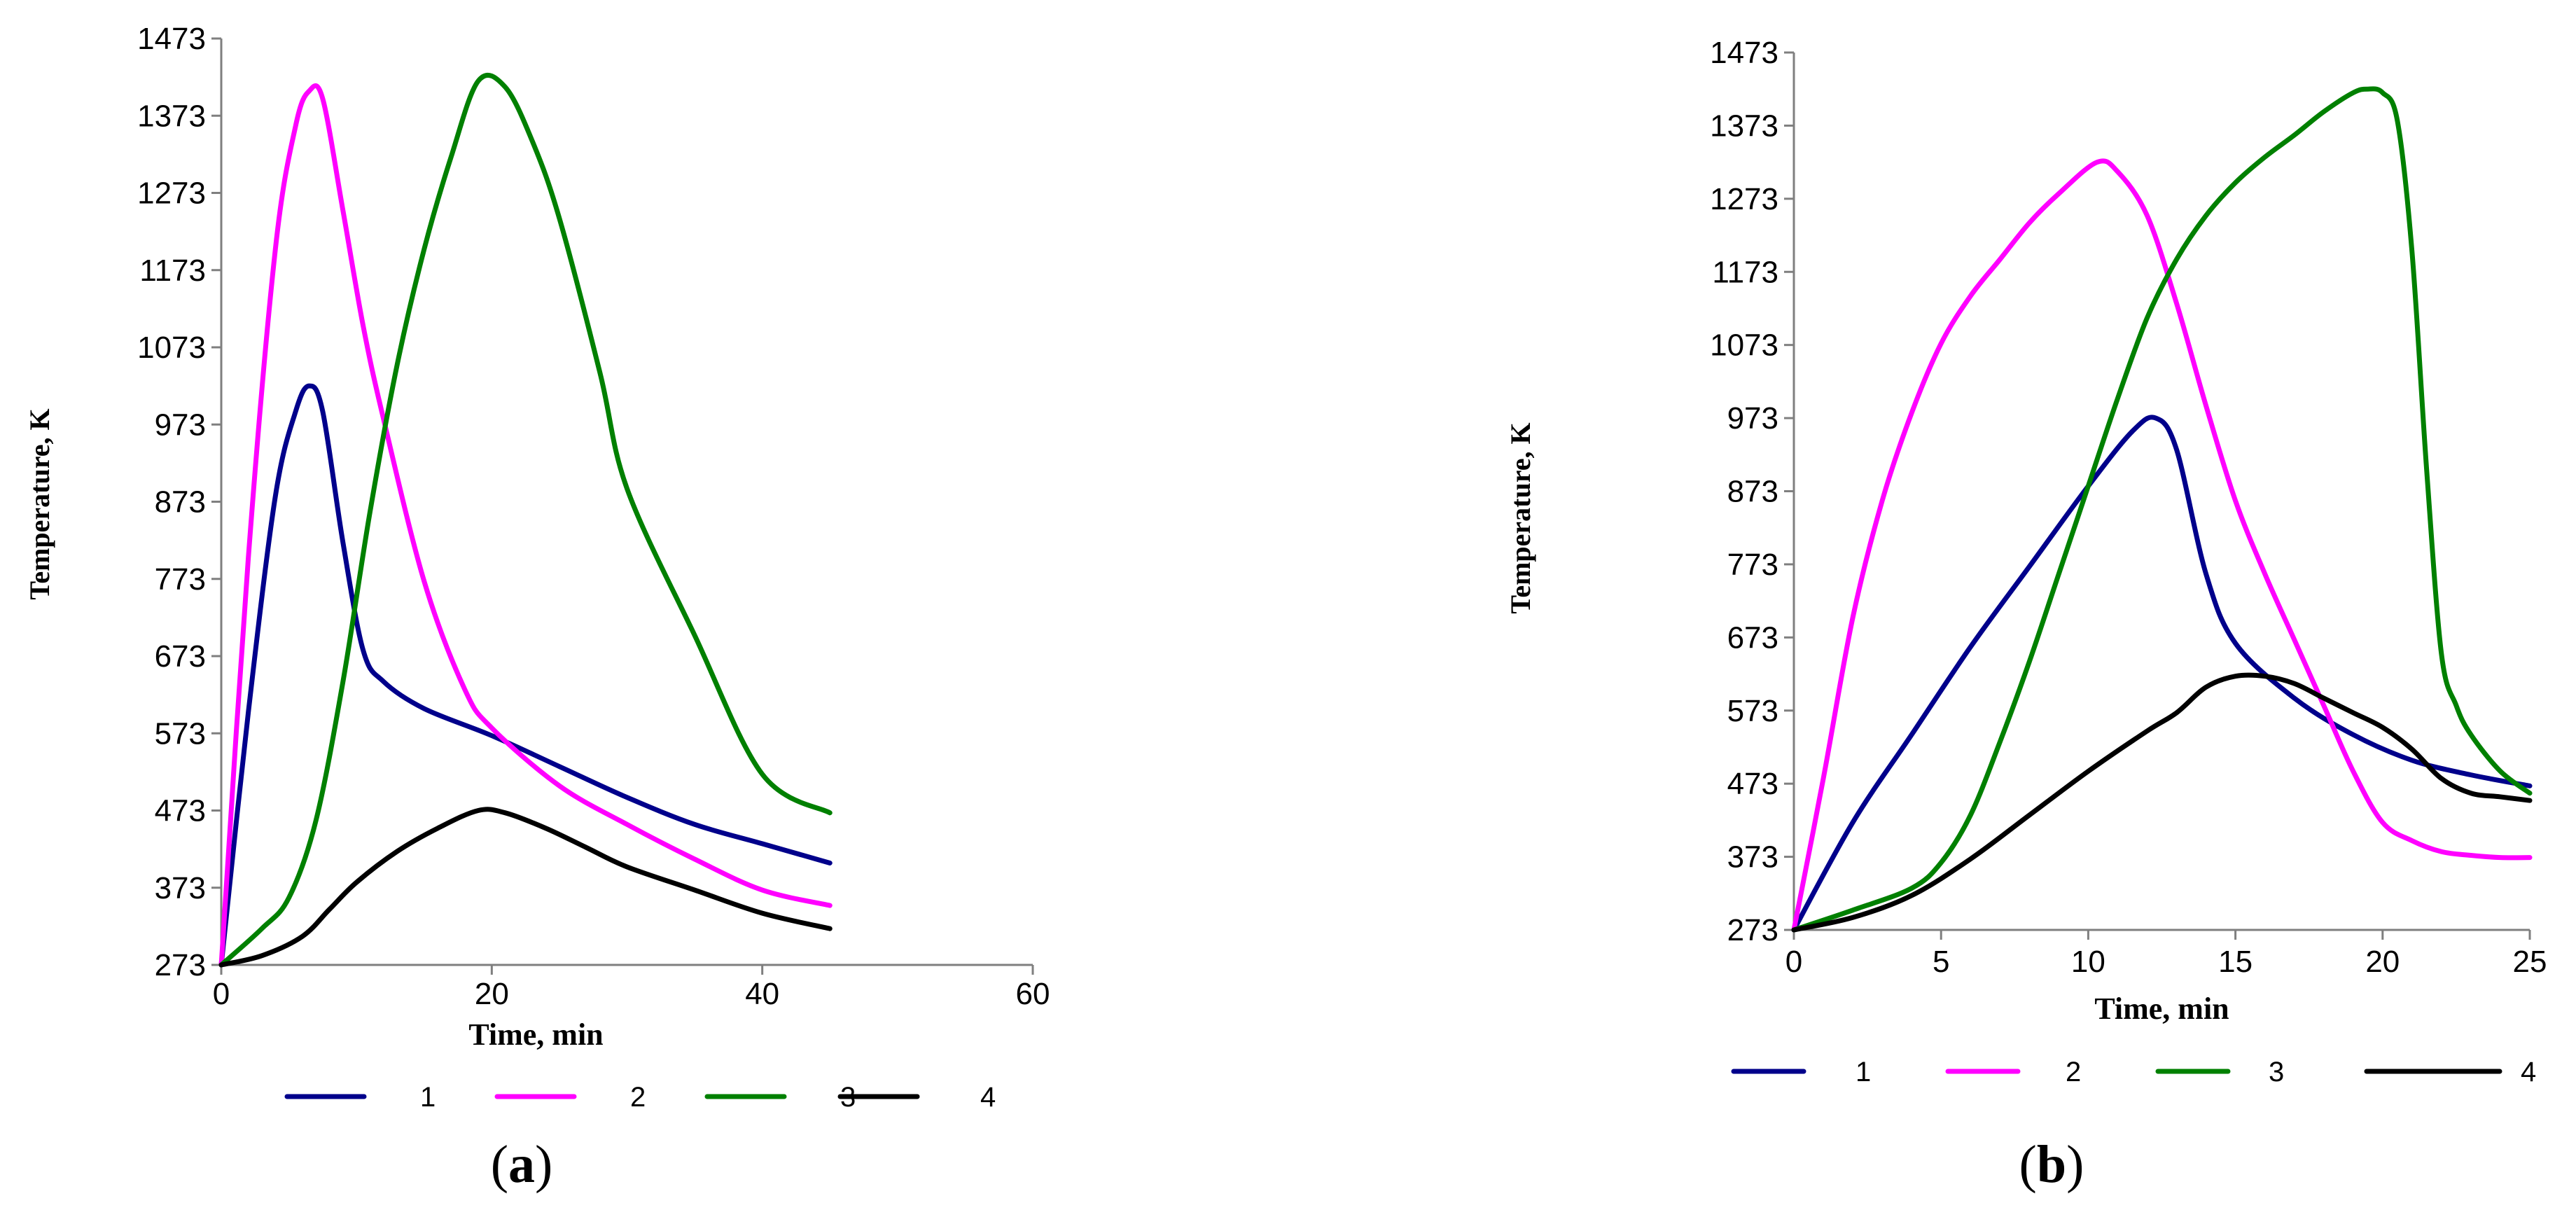 This screenshot has height=1210, width=2576. Describe the element at coordinates (1033, 994) in the screenshot. I see `x-tick-label: 60` at that location.